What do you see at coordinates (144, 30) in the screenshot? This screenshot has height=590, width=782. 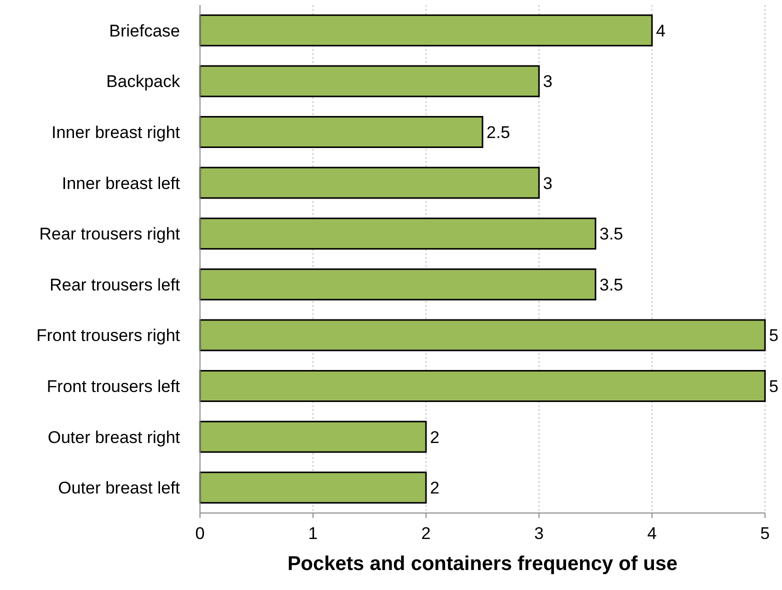 I see `y-tick-label: Briefcase` at bounding box center [144, 30].